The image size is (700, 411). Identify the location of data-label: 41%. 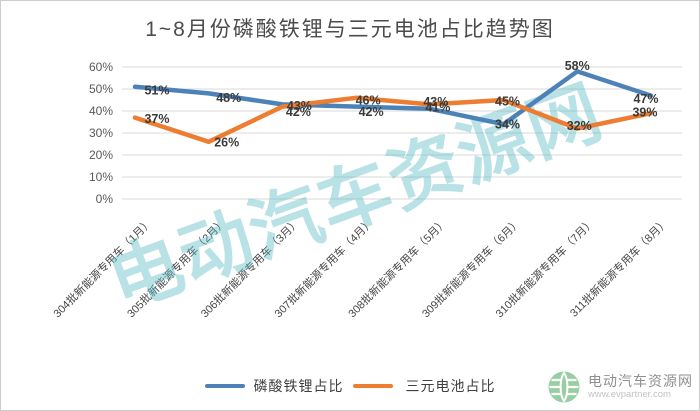
(437, 107).